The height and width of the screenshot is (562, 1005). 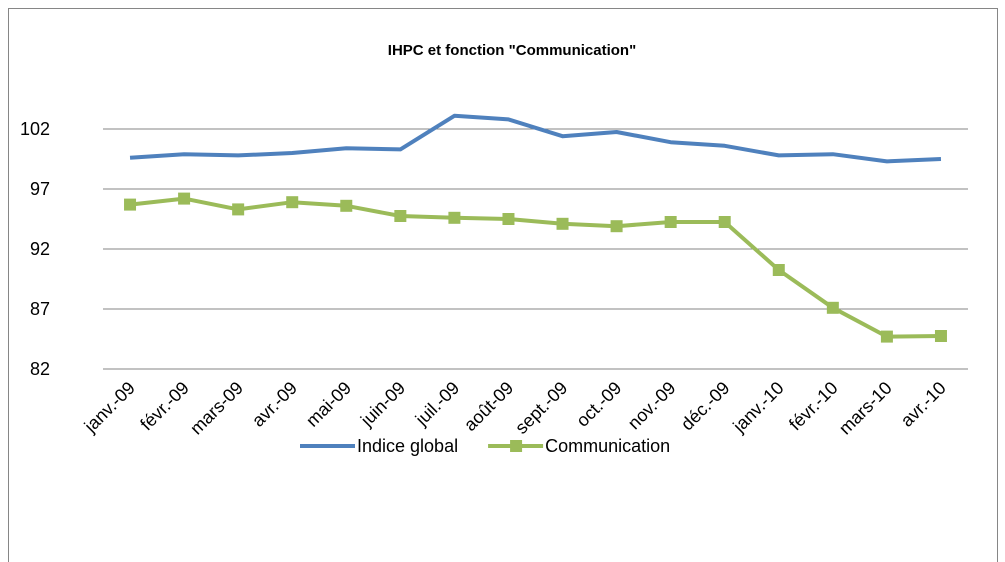 What do you see at coordinates (40, 249) in the screenshot?
I see `y-tick-label: 92` at bounding box center [40, 249].